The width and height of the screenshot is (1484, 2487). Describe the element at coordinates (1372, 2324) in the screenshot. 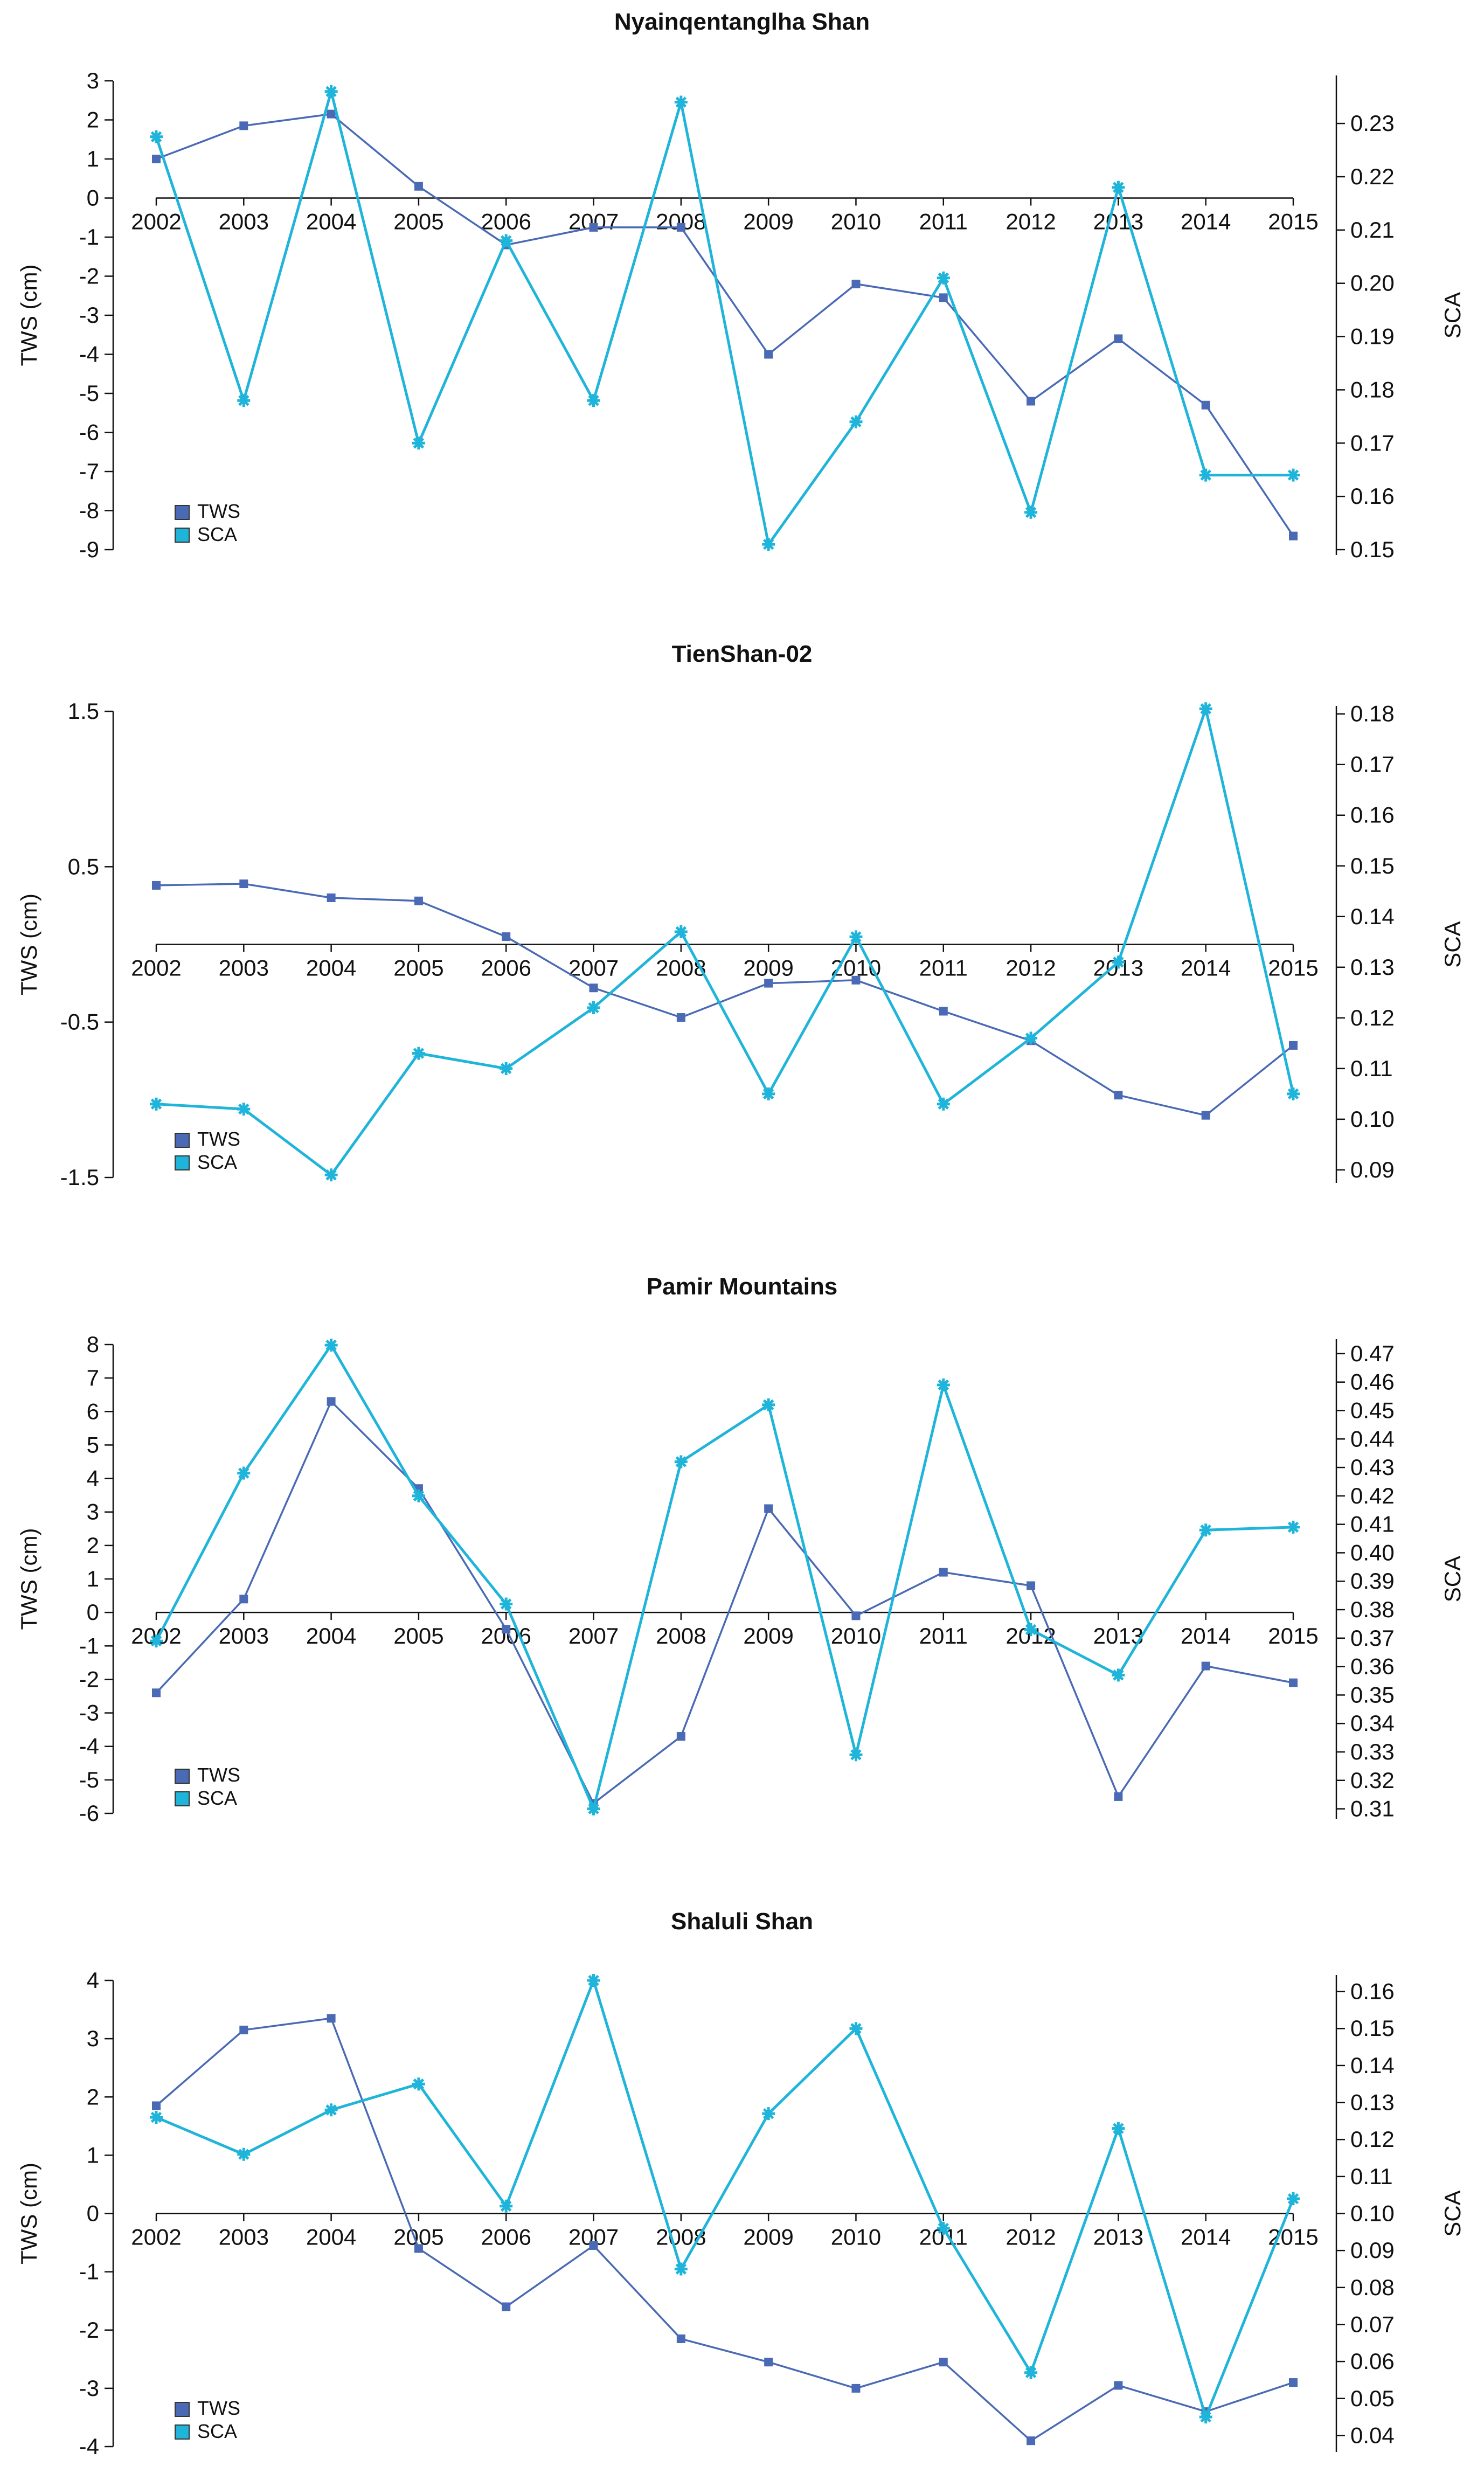

I see `right-tick-label: 0.07` at that location.